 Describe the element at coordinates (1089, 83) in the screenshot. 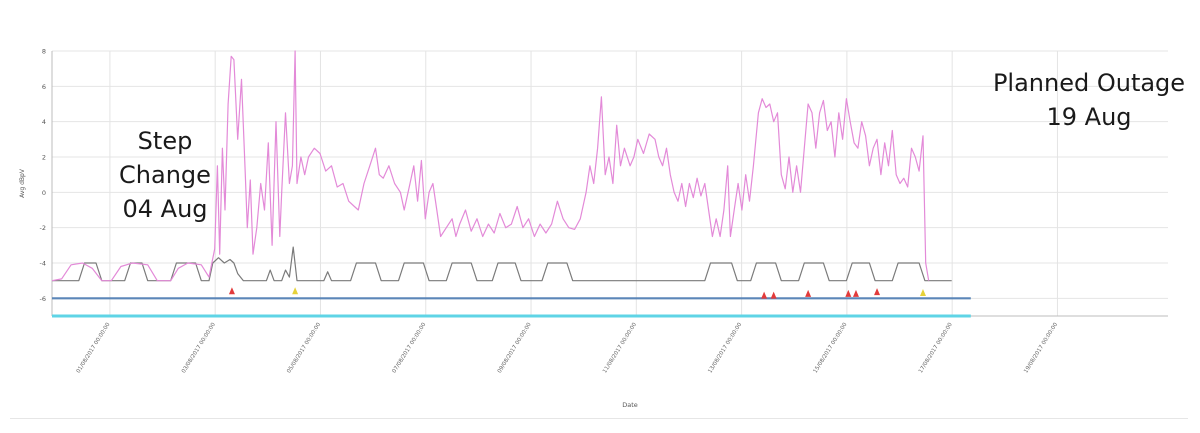

I see `planned-outage-line-1: Planned Outage` at that location.